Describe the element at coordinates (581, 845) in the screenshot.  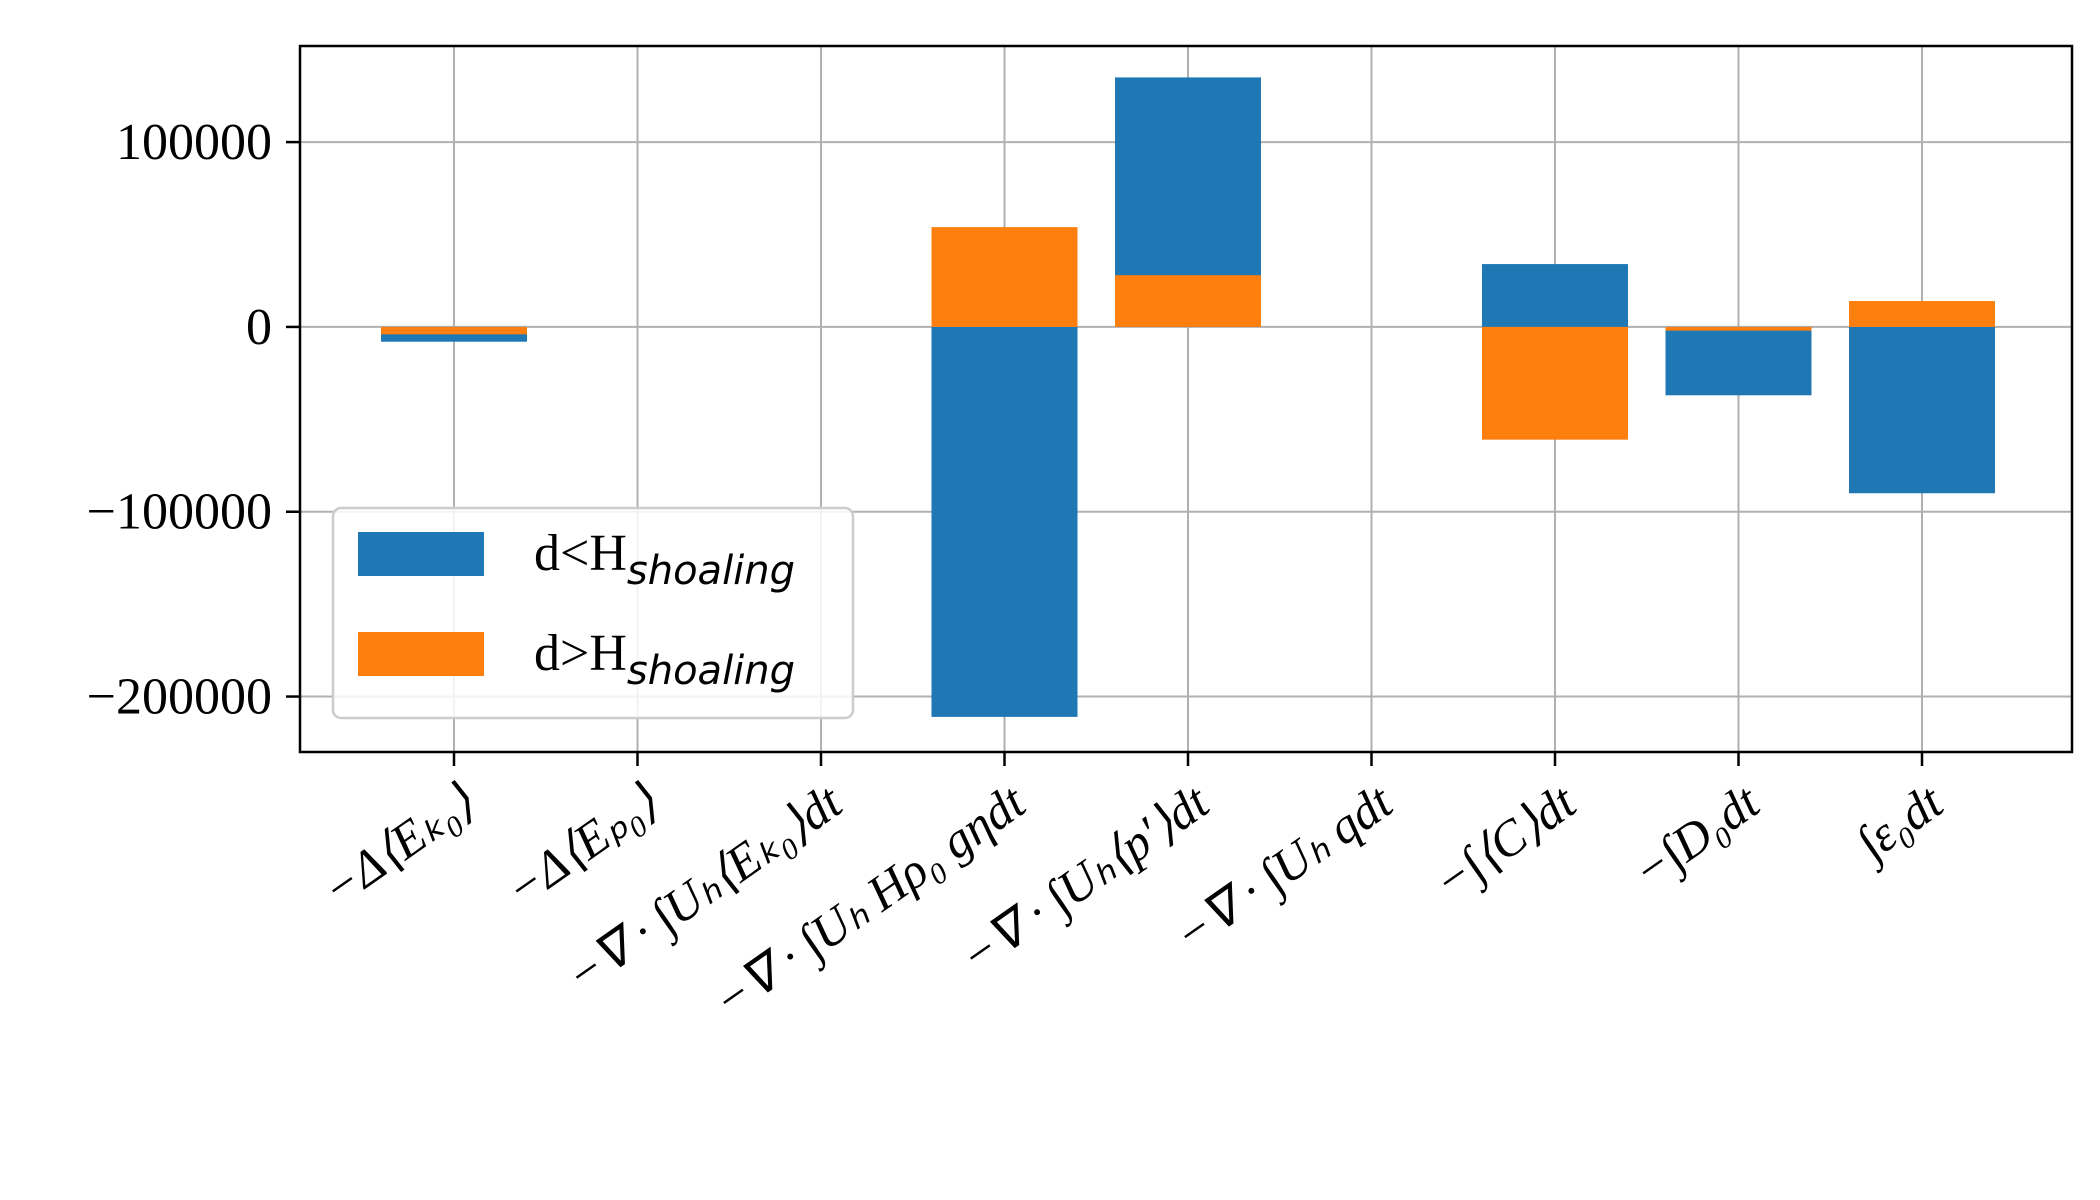
I see `x-tick-label-1: −Δ⟨Eₚ₀⟩` at that location.